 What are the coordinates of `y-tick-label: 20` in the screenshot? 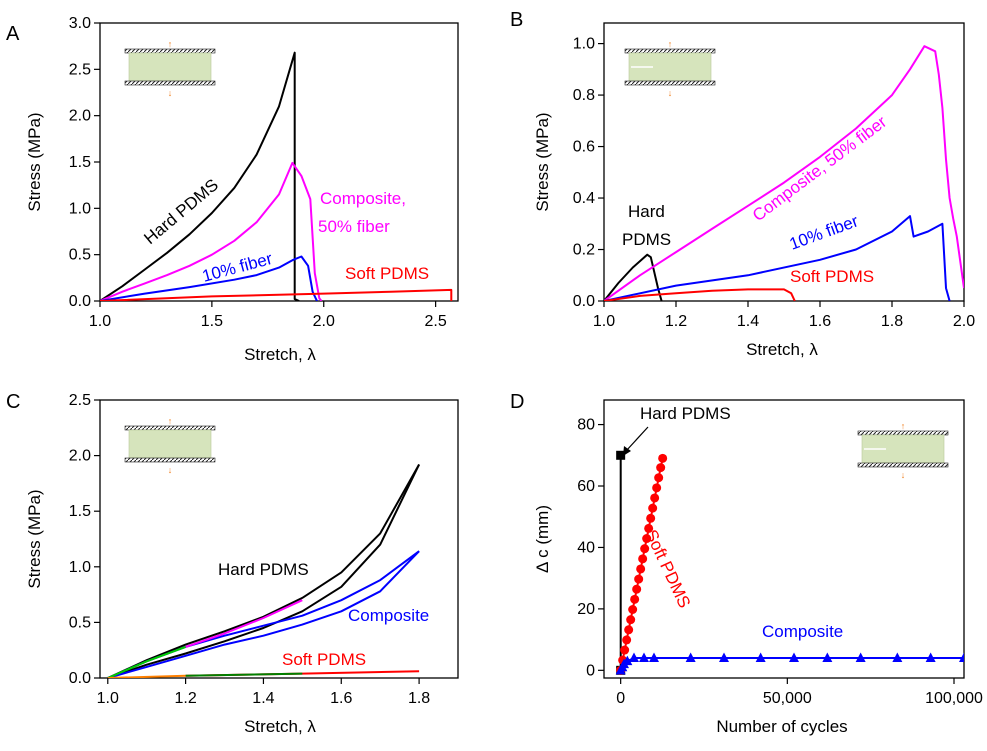 It's located at (586, 609).